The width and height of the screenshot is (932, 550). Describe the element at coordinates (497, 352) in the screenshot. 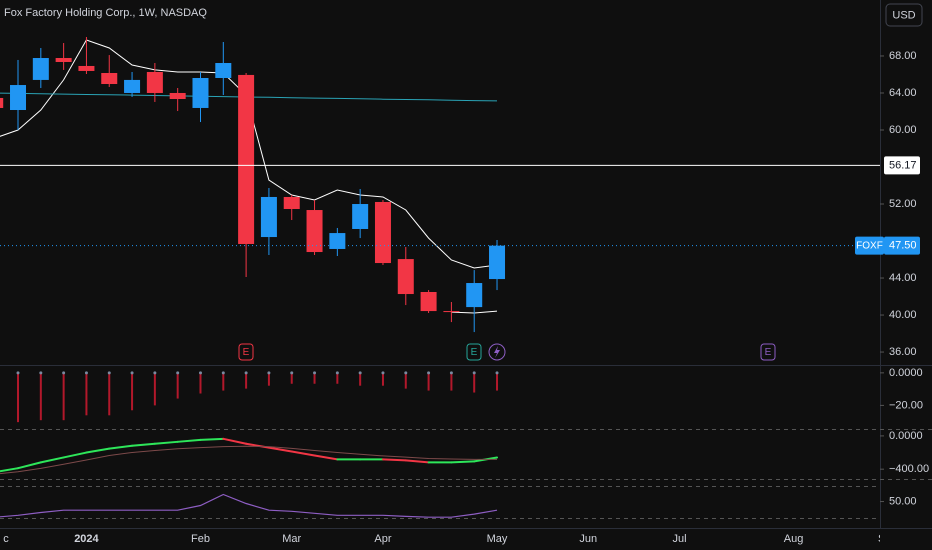

I see `lightning-icon` at that location.